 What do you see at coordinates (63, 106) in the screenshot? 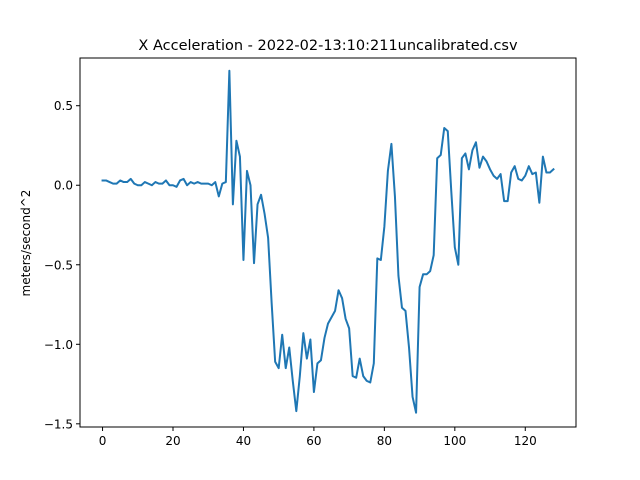
I see `y-tick-label-4: 0.5` at bounding box center [63, 106].